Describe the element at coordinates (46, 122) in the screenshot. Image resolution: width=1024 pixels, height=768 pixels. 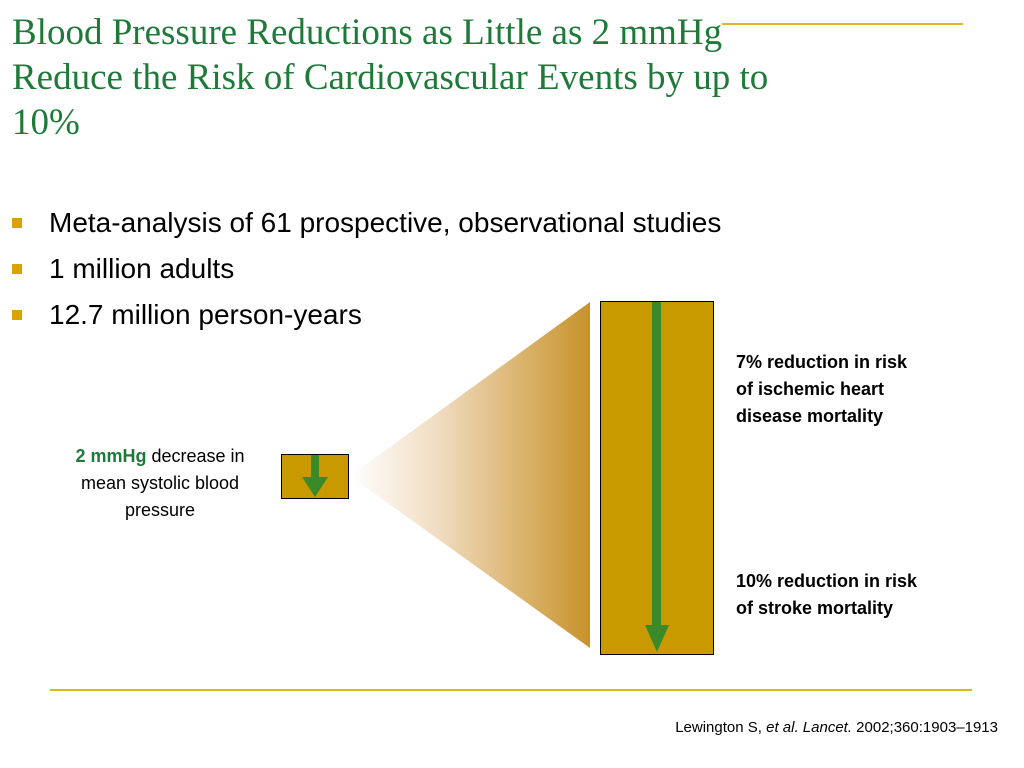
I see `title-line-3: 10%` at that location.